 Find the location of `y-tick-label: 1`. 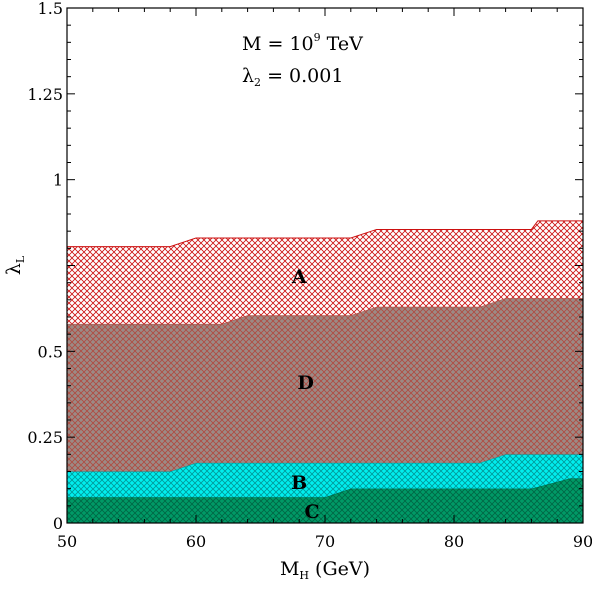

y-tick-label: 1 is located at coordinates (58, 180).